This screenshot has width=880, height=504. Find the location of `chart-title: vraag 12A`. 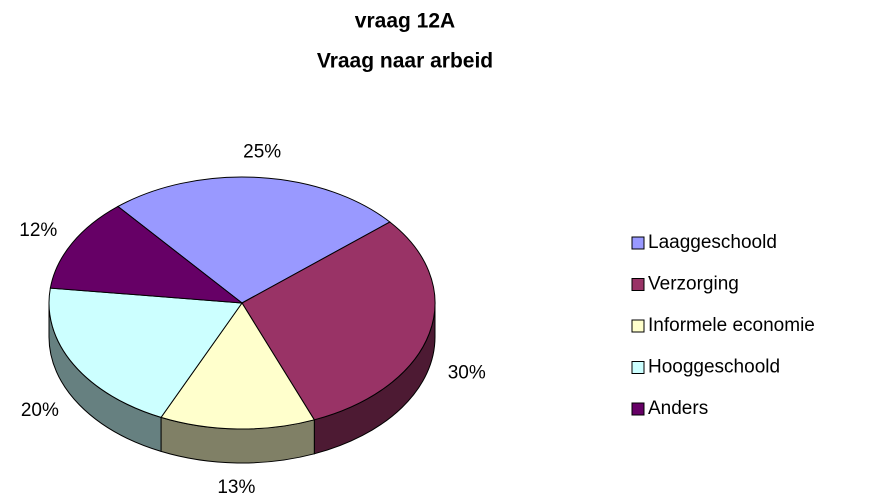

chart-title: vraag 12A is located at coordinates (405, 21).